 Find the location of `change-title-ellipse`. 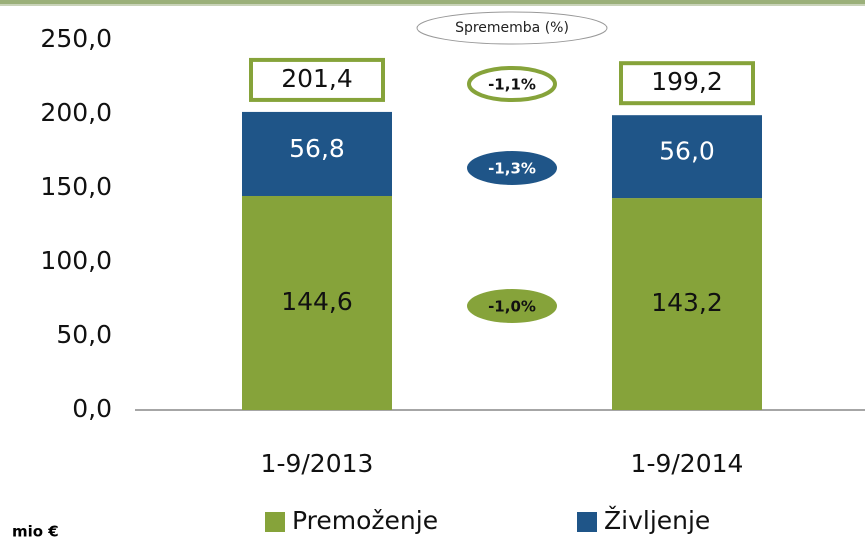

change-title-ellipse is located at coordinates (512, 28).